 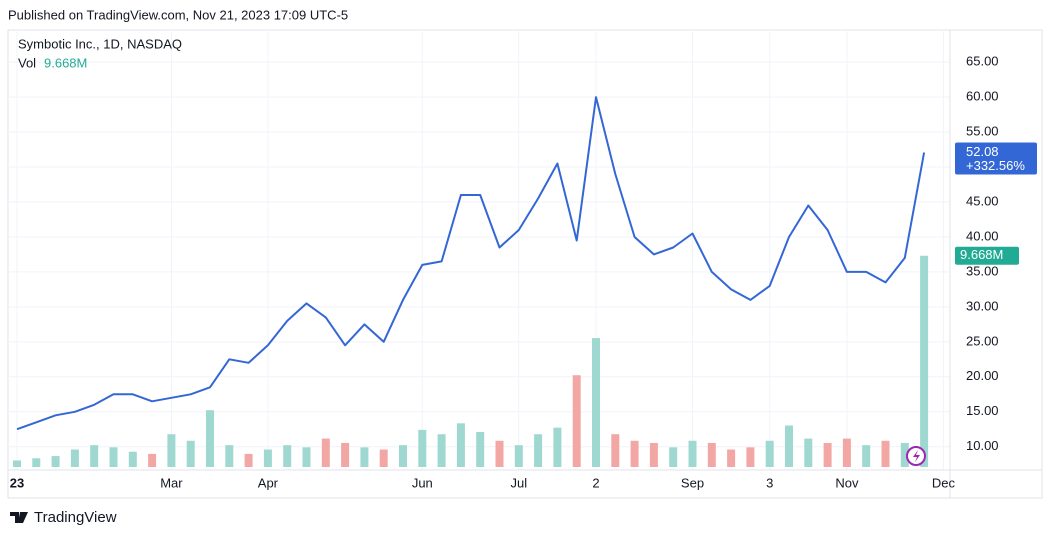 What do you see at coordinates (982, 61) in the screenshot?
I see `y-tick-label: 65.00` at bounding box center [982, 61].